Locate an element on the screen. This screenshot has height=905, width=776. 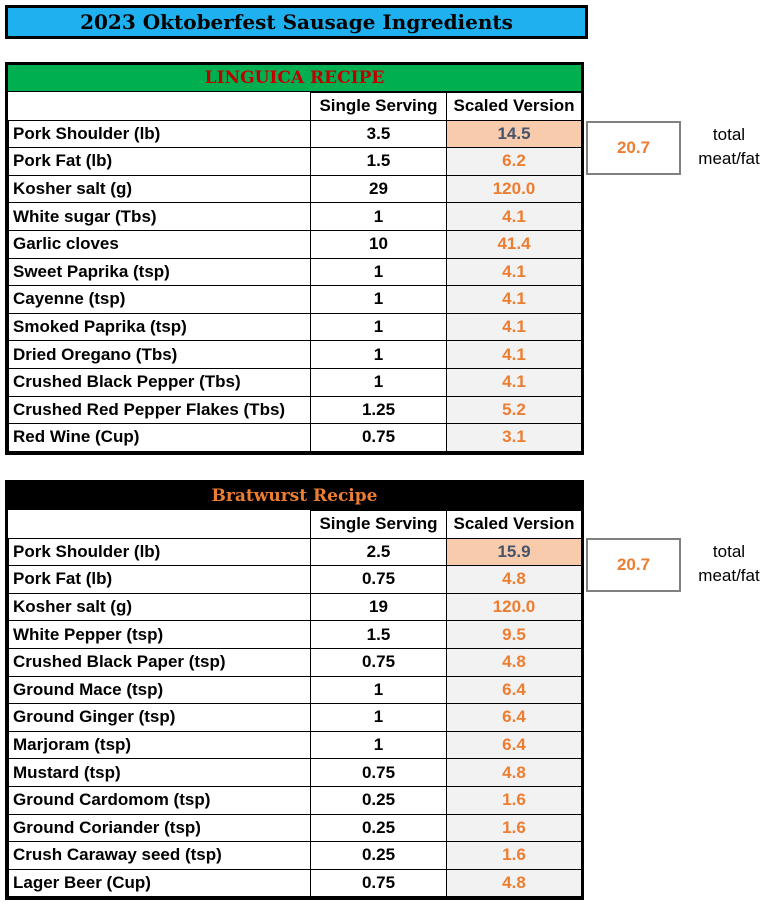
ingredient-name-cell: Garlic cloves is located at coordinates (159, 244).